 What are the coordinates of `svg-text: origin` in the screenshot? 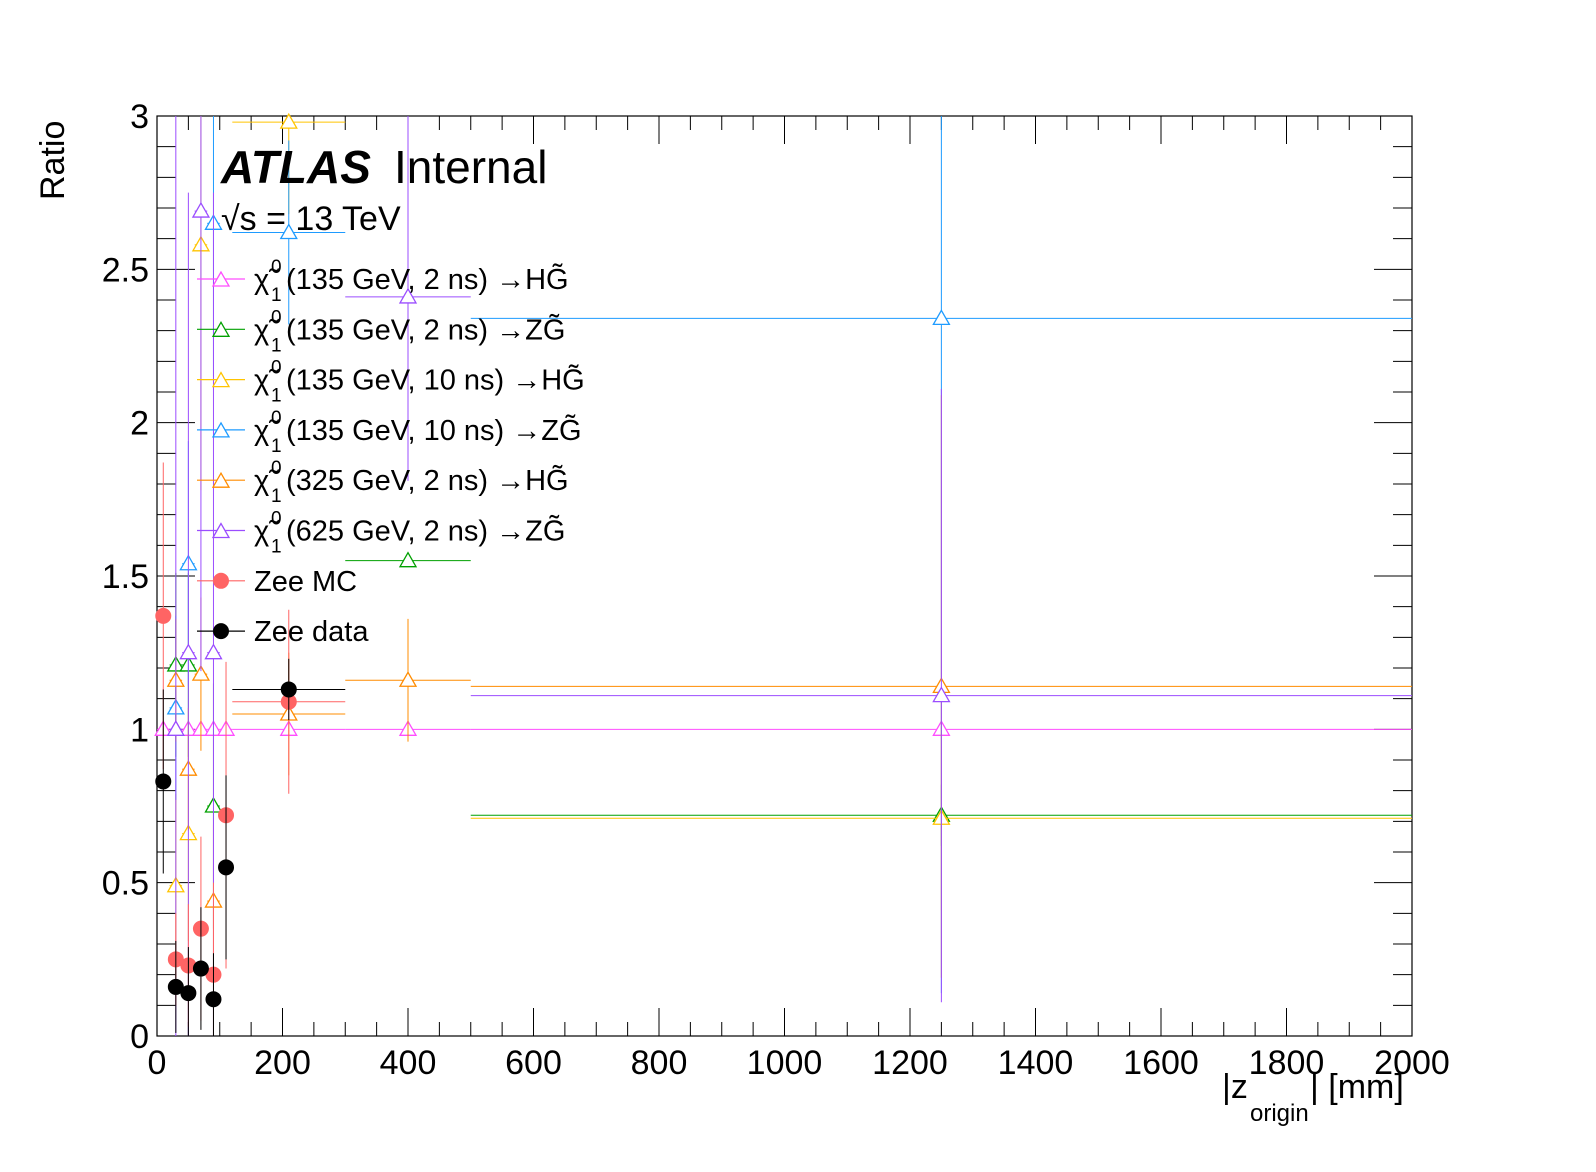 It's located at (1279, 1113).